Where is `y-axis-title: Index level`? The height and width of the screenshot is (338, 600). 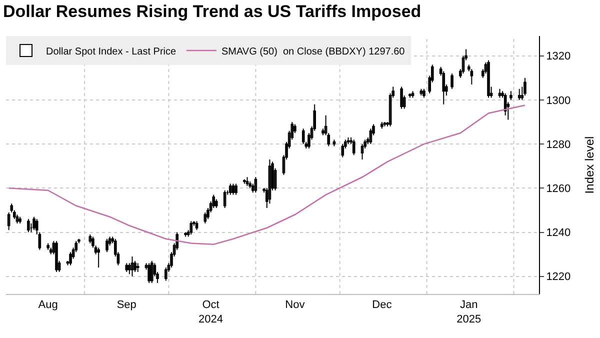 y-axis-title: Index level is located at coordinates (589, 165).